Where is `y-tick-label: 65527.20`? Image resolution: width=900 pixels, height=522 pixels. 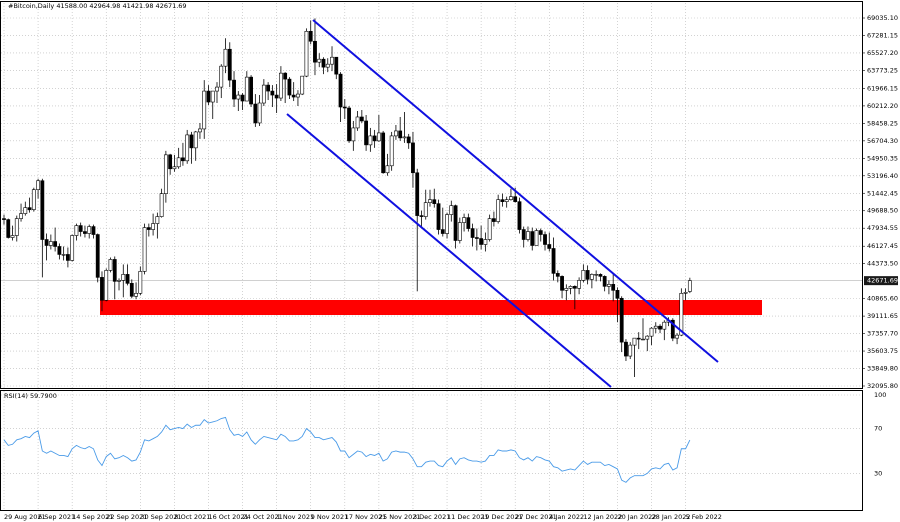
y-tick-label: 65527.20 is located at coordinates (882, 53).